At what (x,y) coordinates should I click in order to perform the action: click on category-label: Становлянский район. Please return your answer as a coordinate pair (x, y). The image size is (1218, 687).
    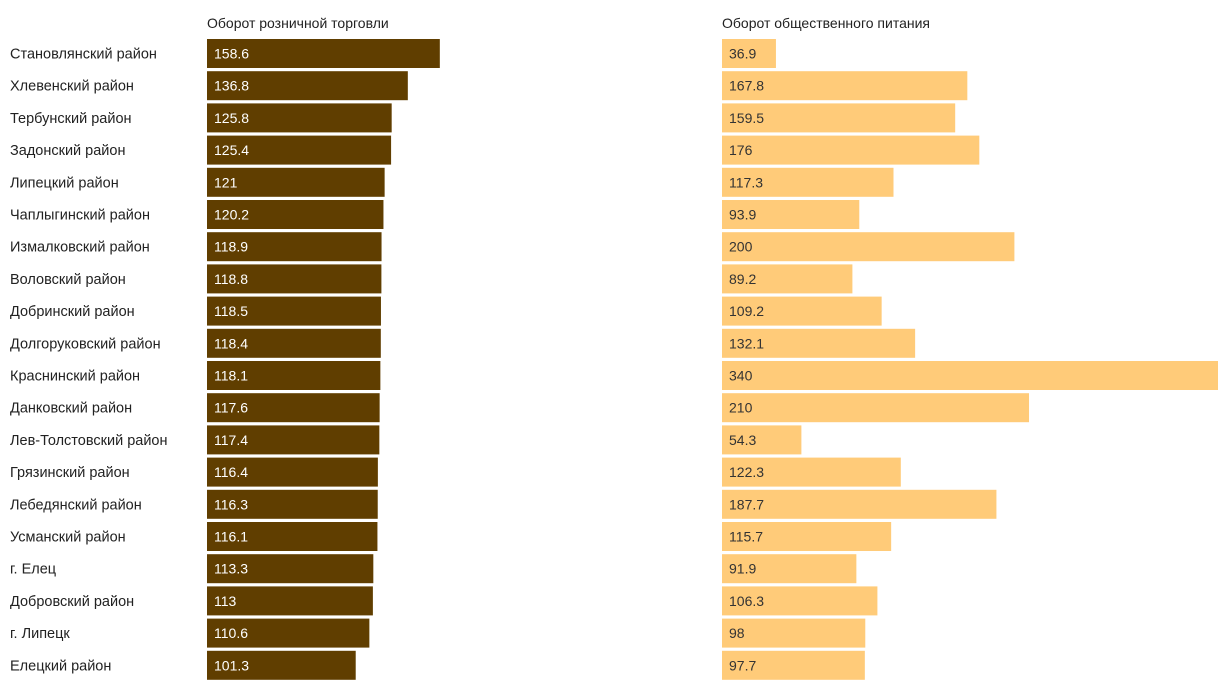
    Looking at the image, I should click on (83, 55).